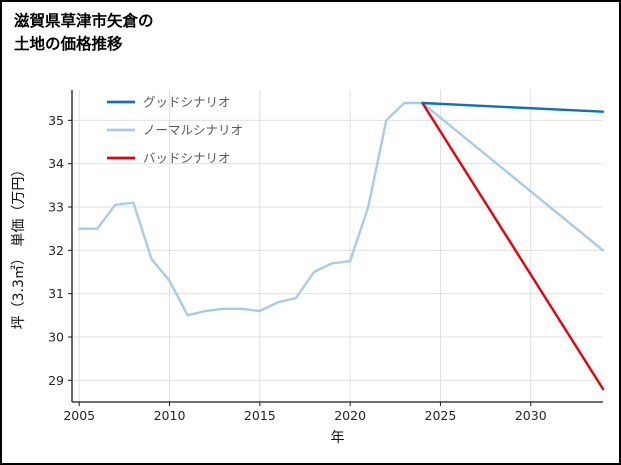  Describe the element at coordinates (56, 293) in the screenshot. I see `y-tick-label: 31` at that location.